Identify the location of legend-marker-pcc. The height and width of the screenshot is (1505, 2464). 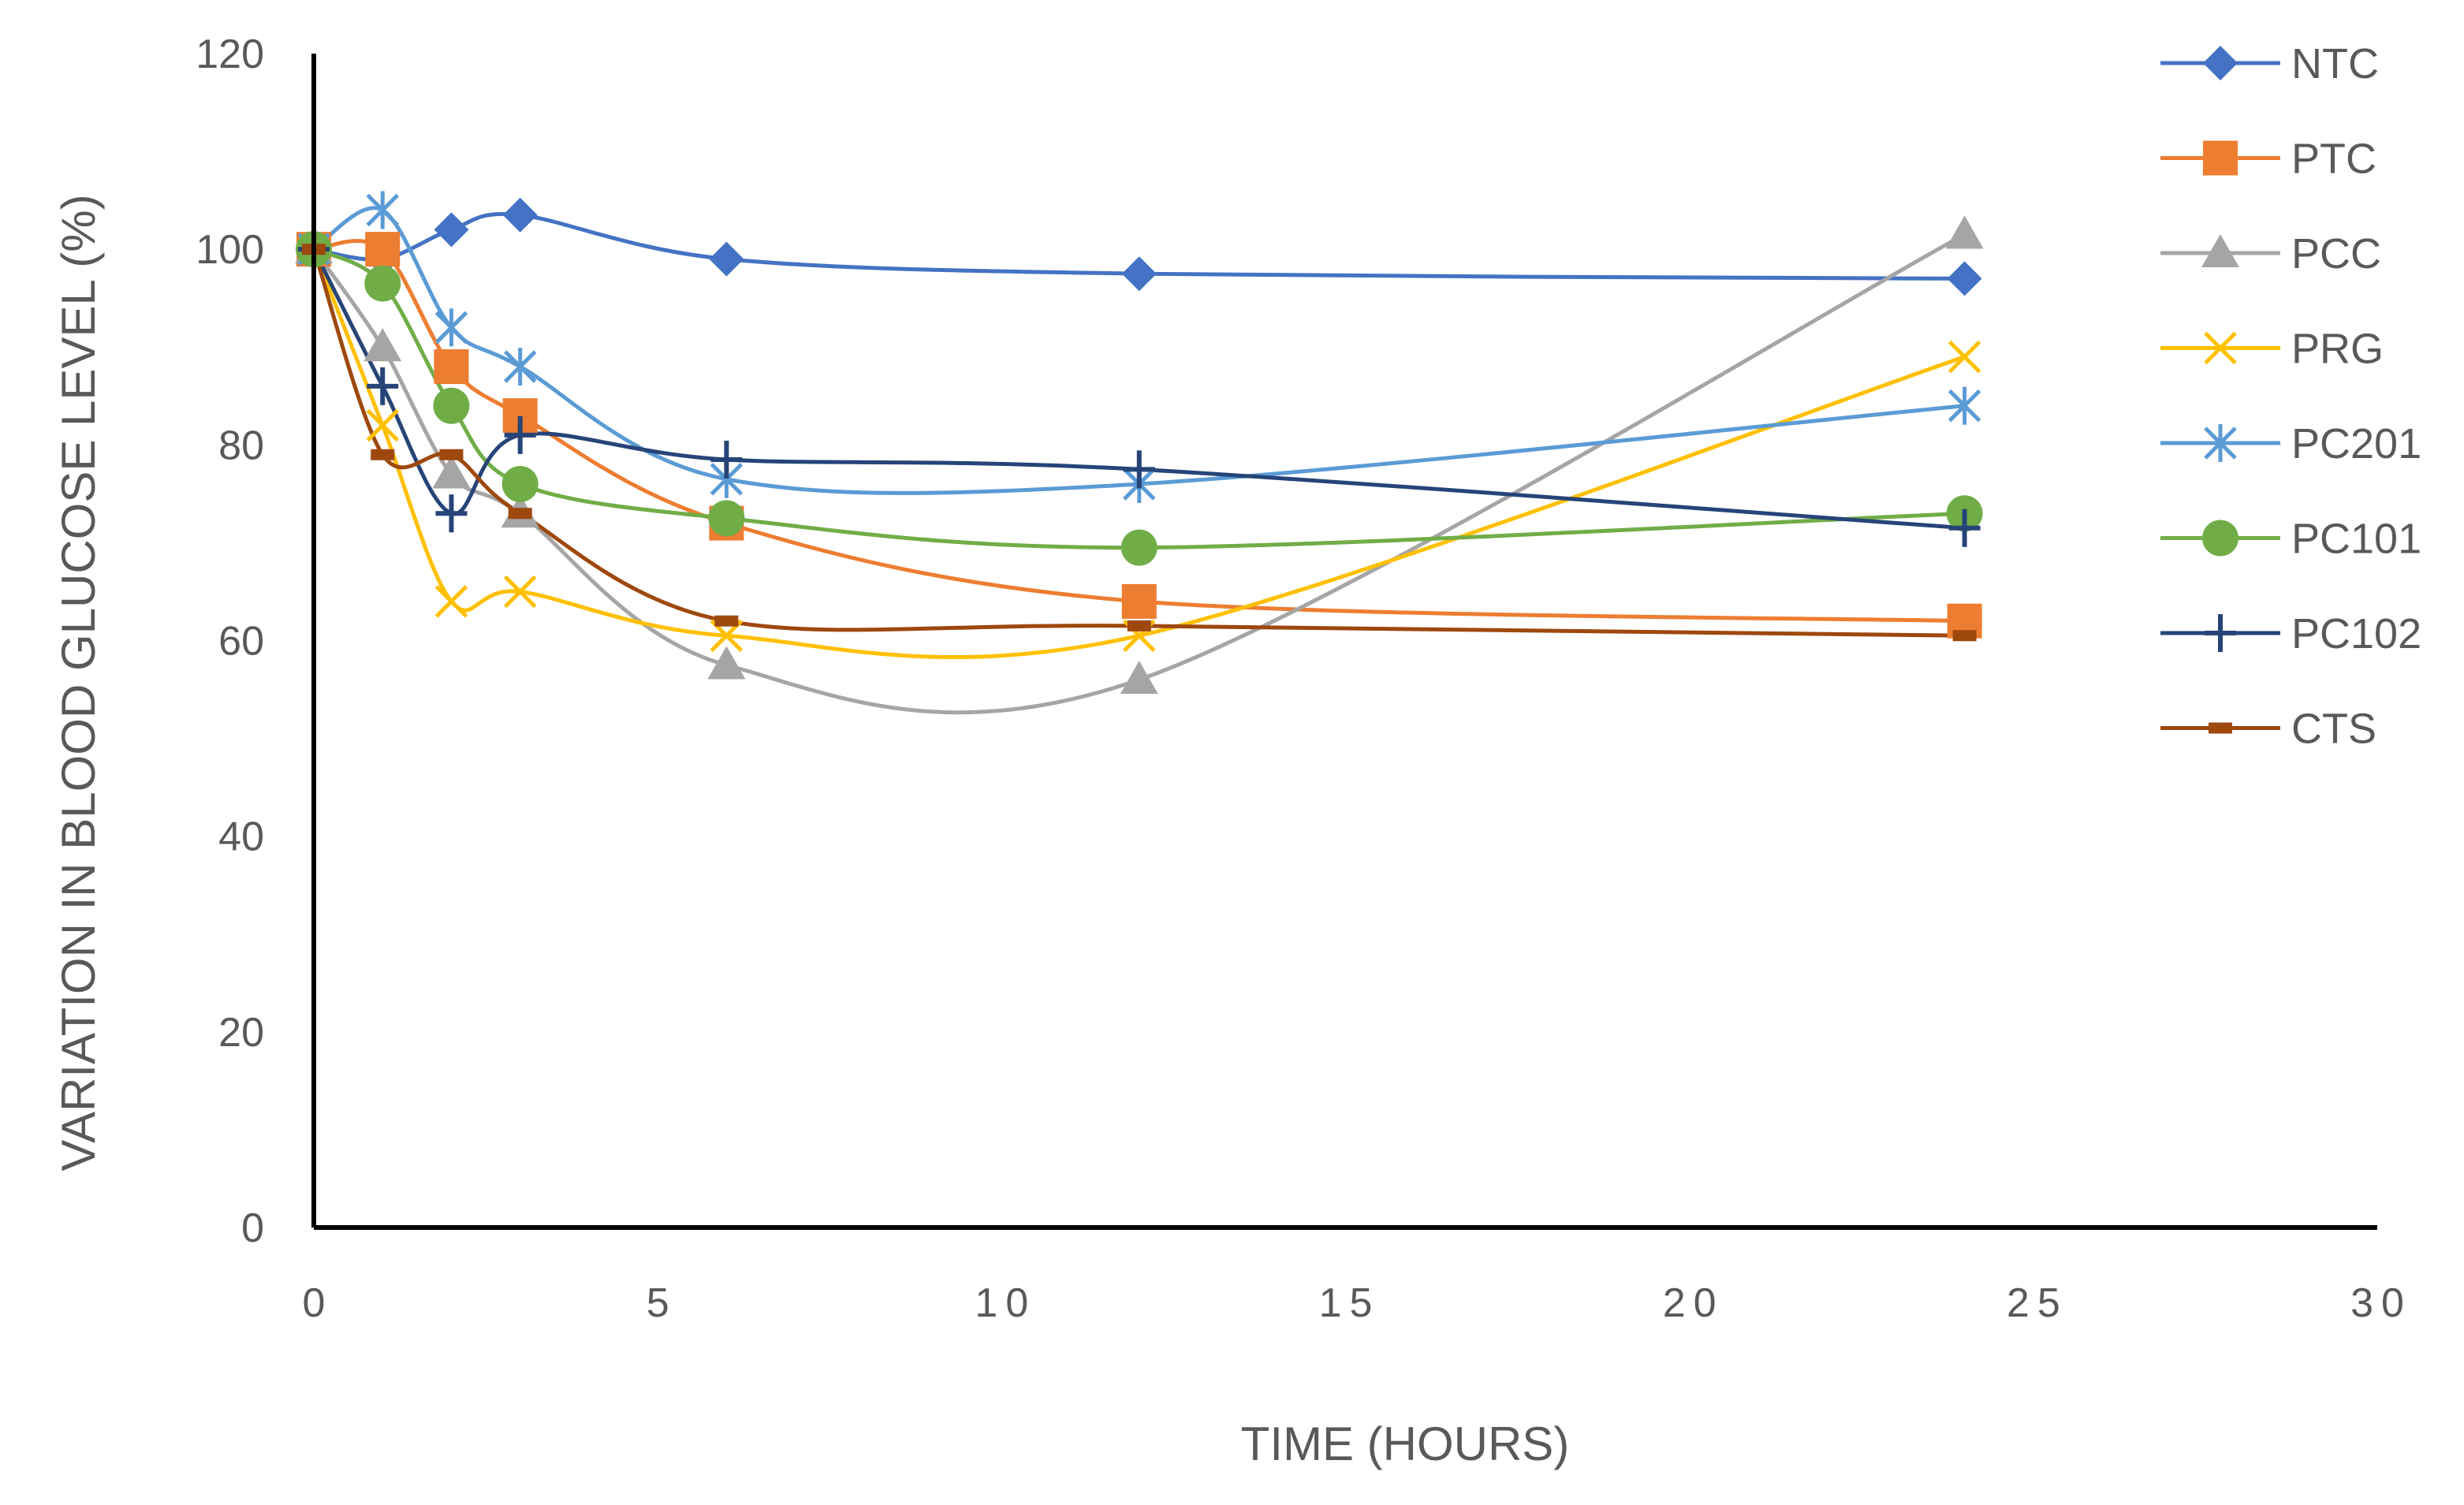
(2220, 250).